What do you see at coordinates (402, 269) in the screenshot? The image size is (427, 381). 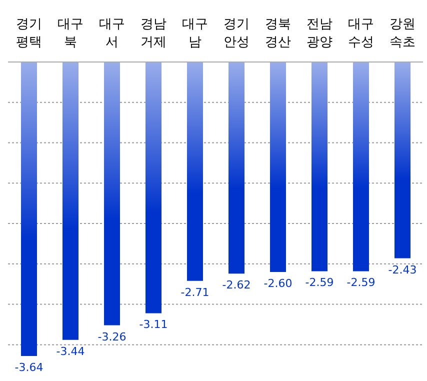 I see `data-label: -2.43` at bounding box center [402, 269].